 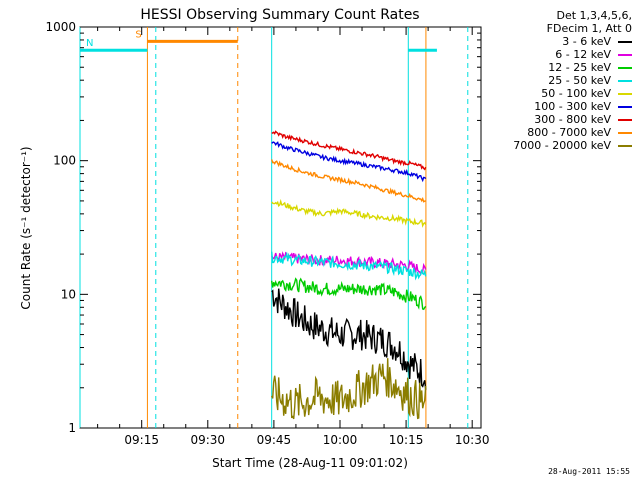 I want to click on flag-bars: SN, so click(x=258, y=40).